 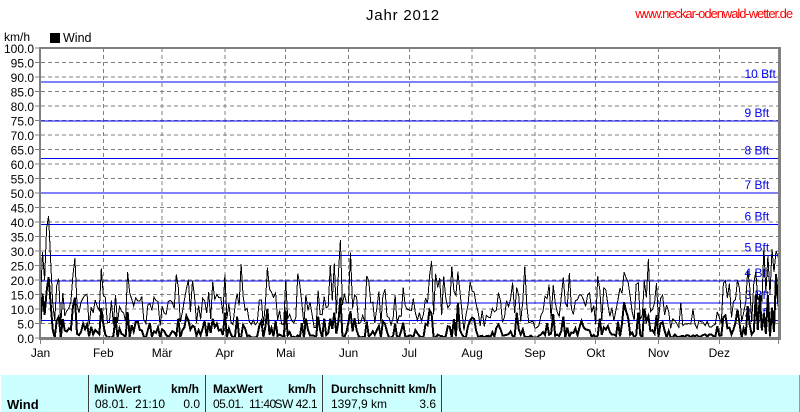 What do you see at coordinates (757, 113) in the screenshot?
I see `svg-text: 9 Bft` at bounding box center [757, 113].